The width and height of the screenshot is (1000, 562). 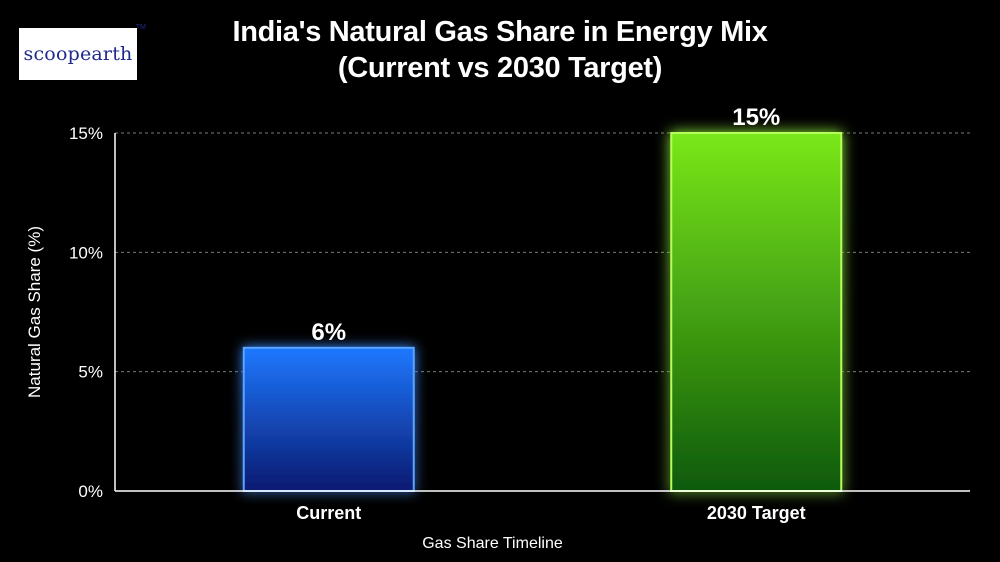 I want to click on bar-current, so click(x=328, y=419).